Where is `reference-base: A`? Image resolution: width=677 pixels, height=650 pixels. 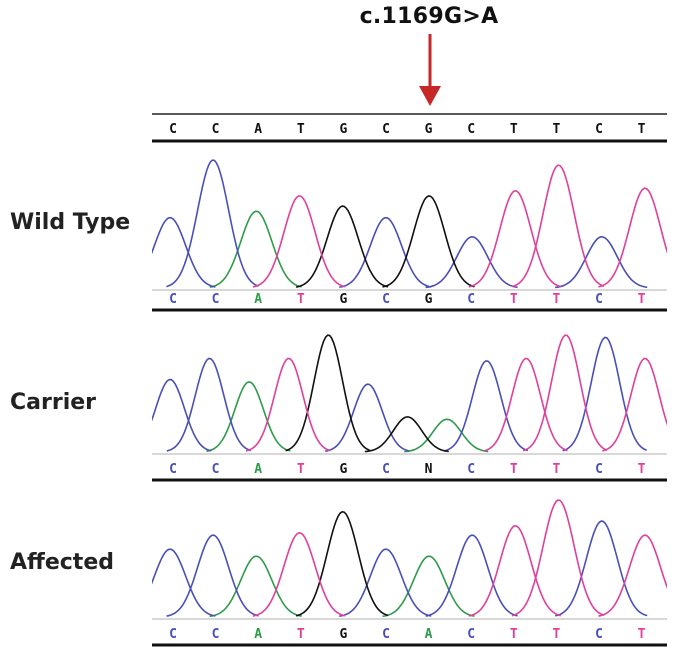 reference-base: A is located at coordinates (258, 129).